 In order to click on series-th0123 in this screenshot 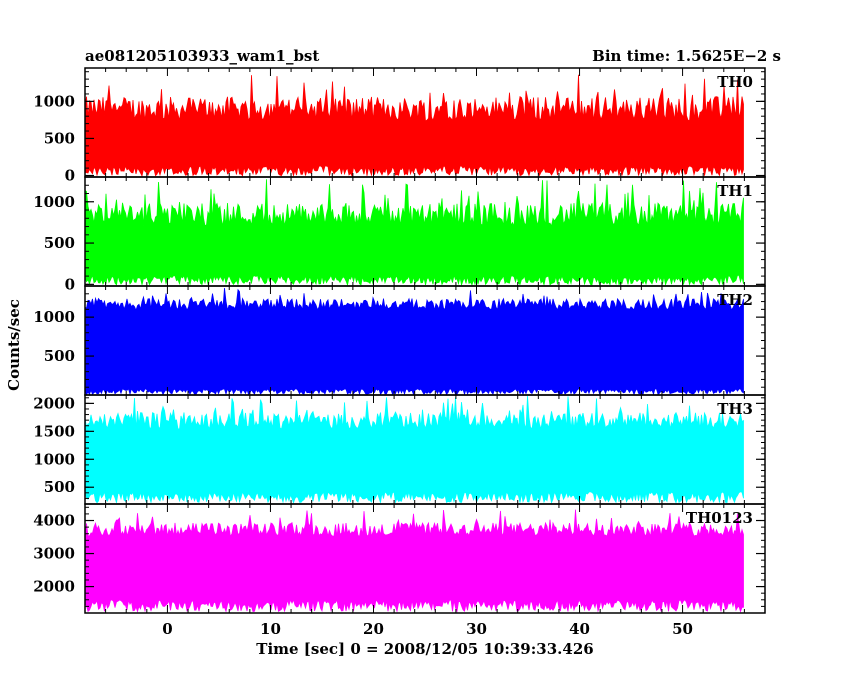, I will do `click(414, 561)`.